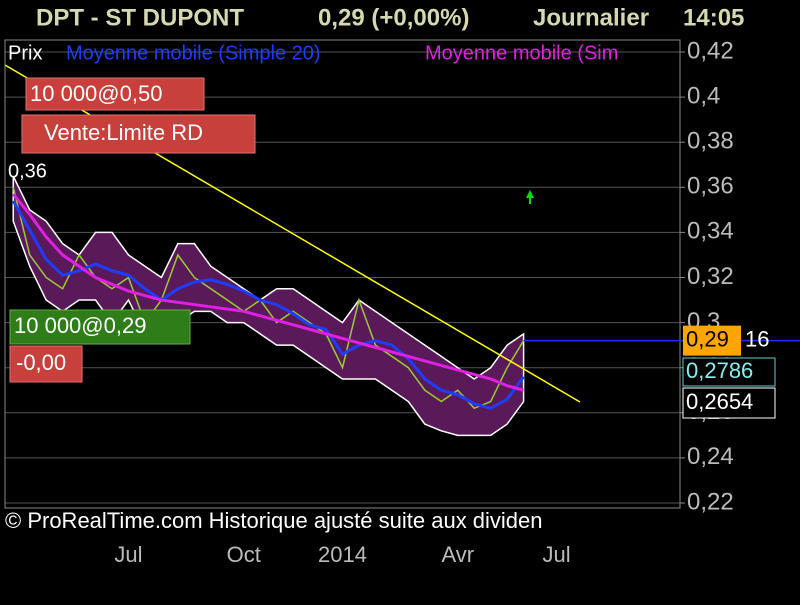 The image size is (800, 605). Describe the element at coordinates (530, 197) in the screenshot. I see `arrow-icon` at that location.